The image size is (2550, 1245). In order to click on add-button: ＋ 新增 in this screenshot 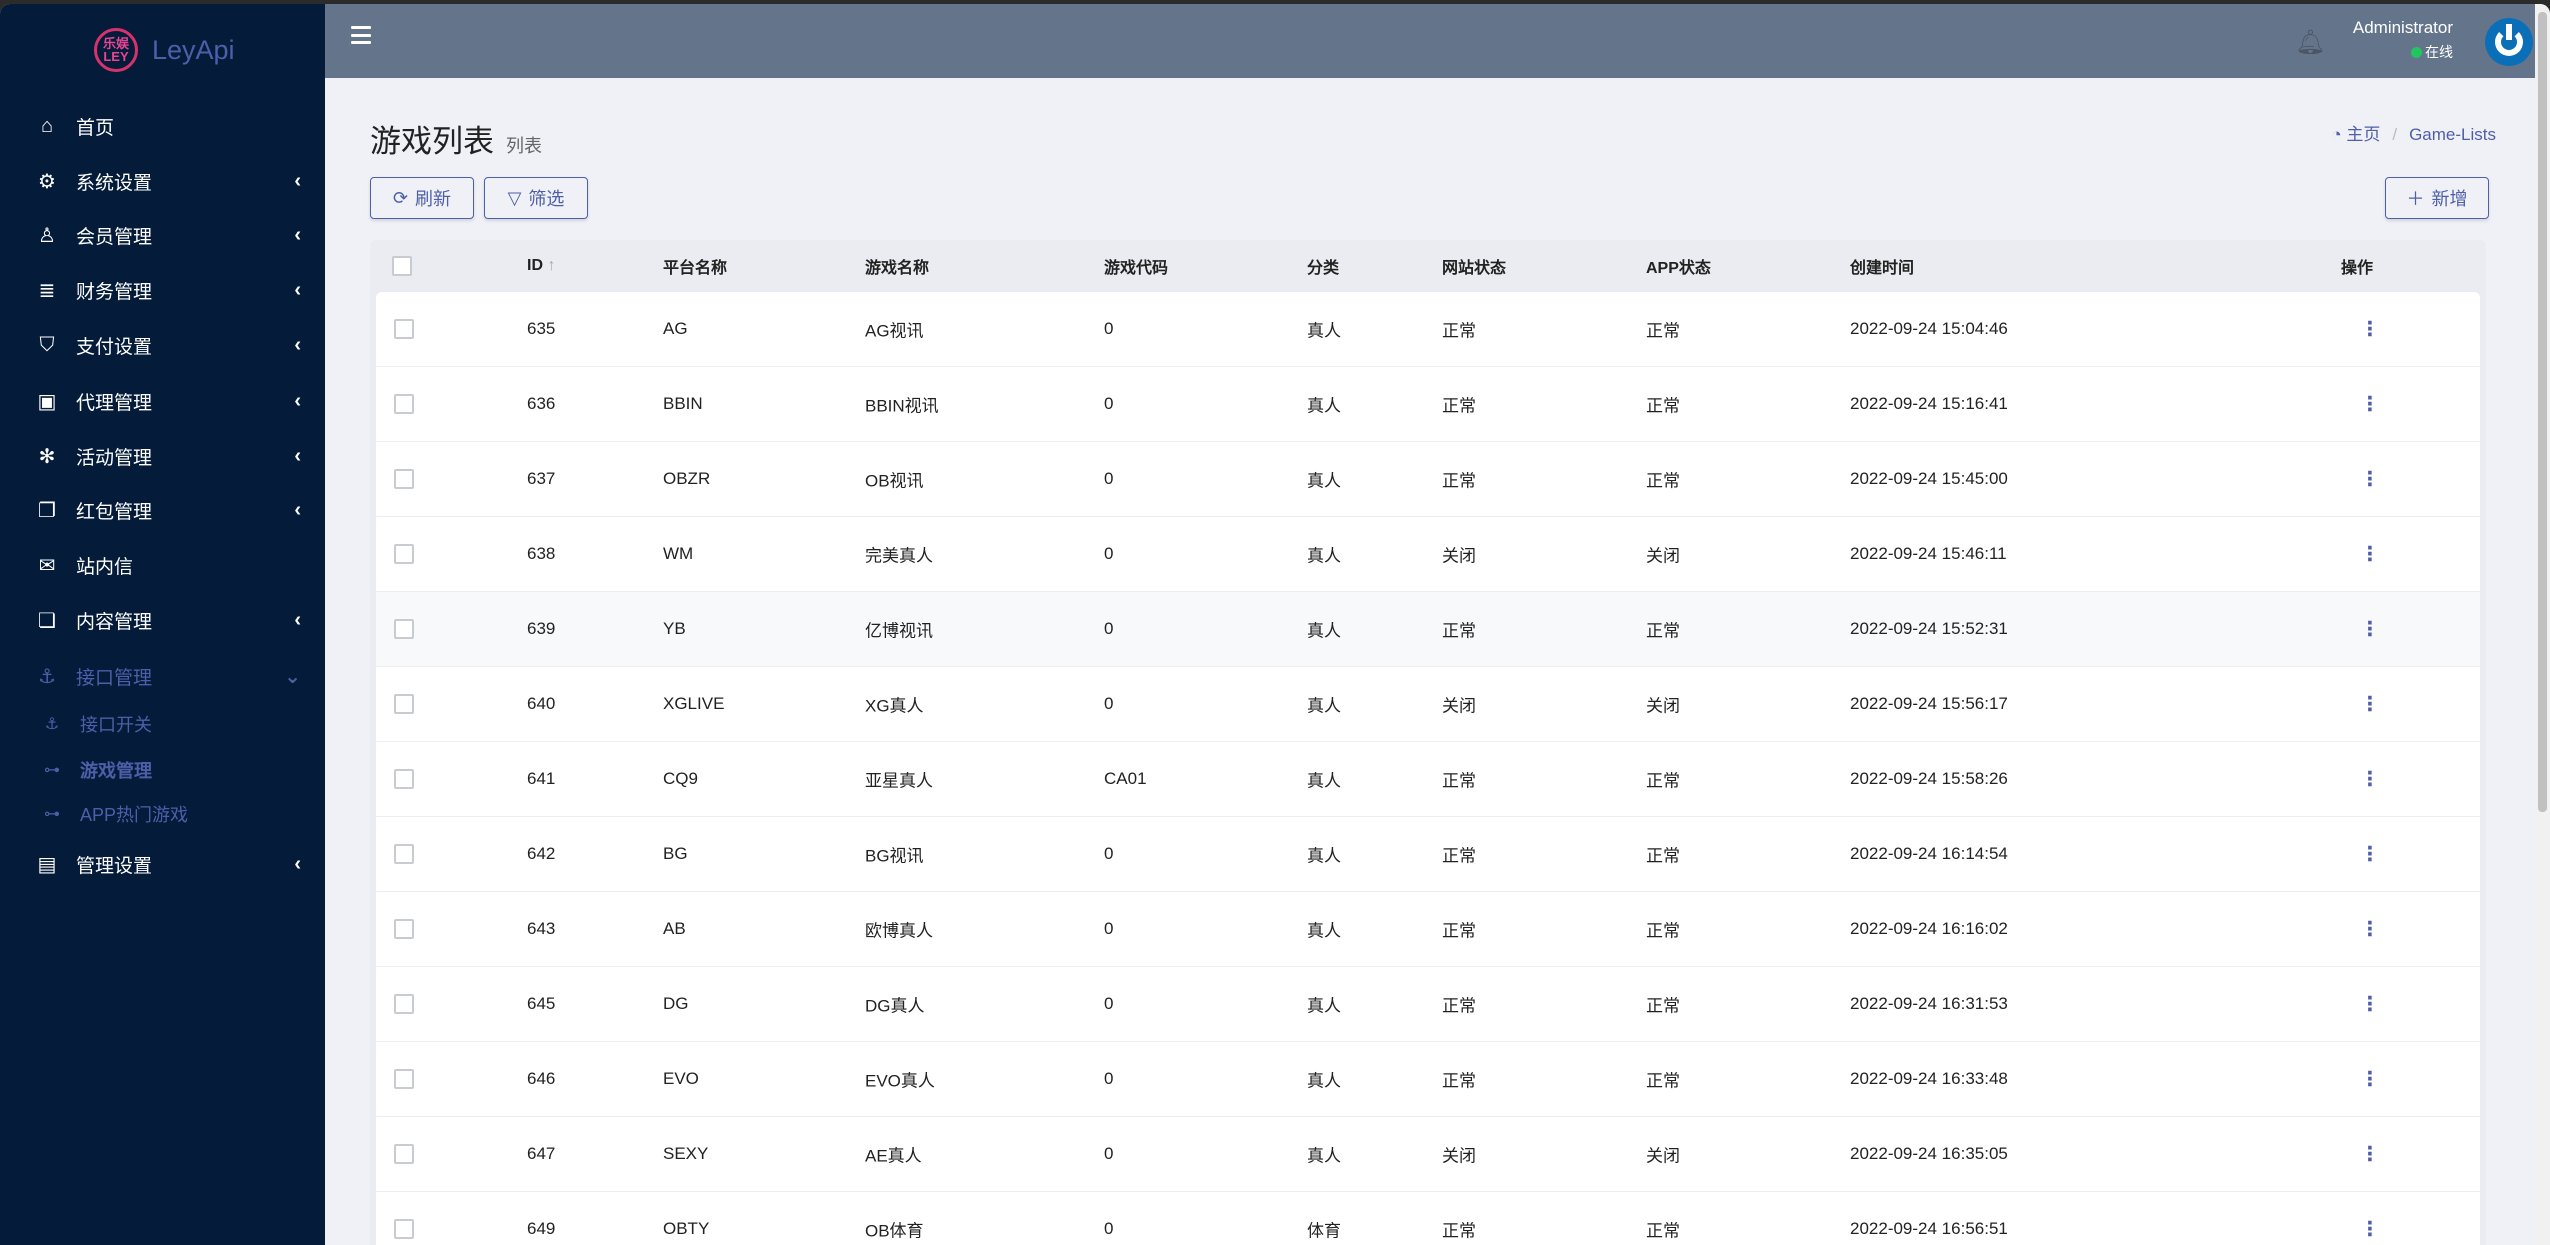, I will do `click(2437, 198)`.